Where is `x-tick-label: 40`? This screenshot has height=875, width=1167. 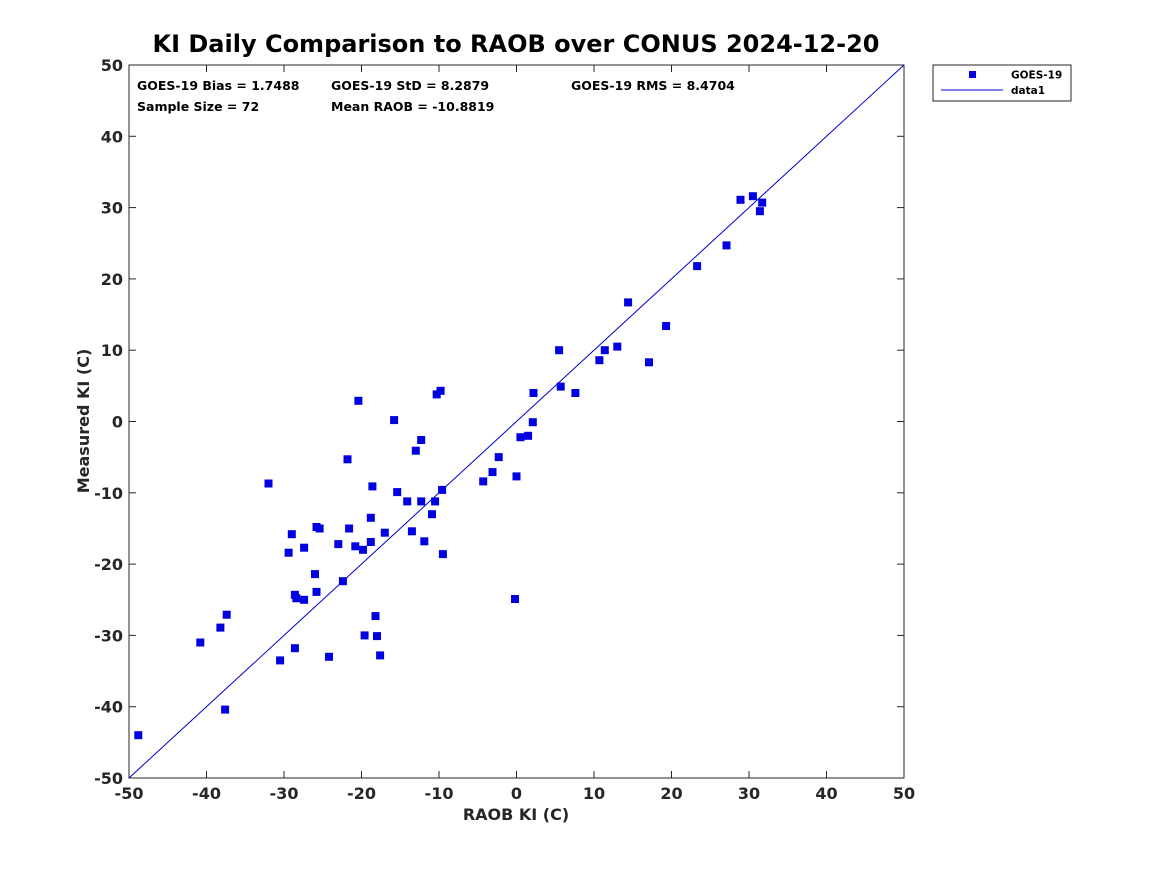
x-tick-label: 40 is located at coordinates (826, 793).